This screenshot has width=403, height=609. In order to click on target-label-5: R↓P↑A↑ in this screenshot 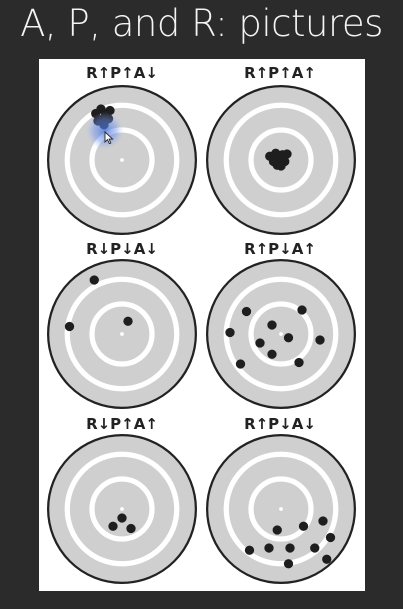, I will do `click(122, 424)`.